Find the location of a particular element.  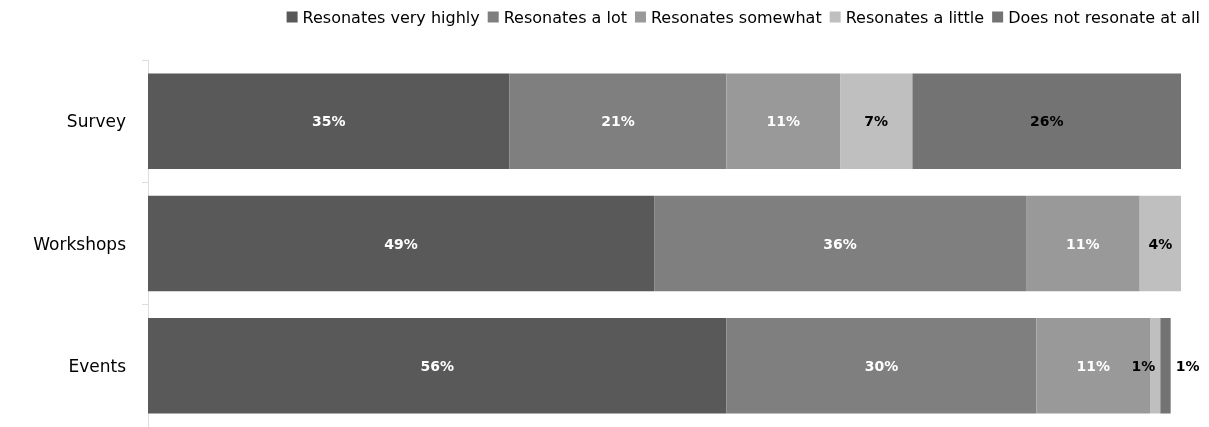

data-label: 49% is located at coordinates (401, 243).